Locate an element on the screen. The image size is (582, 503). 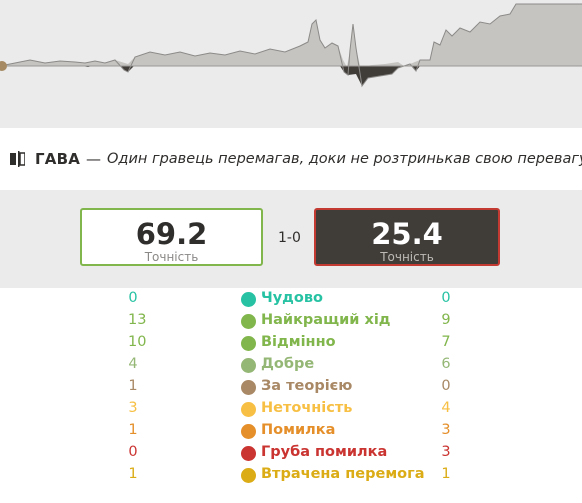
brilliant-icon is located at coordinates (248, 299).